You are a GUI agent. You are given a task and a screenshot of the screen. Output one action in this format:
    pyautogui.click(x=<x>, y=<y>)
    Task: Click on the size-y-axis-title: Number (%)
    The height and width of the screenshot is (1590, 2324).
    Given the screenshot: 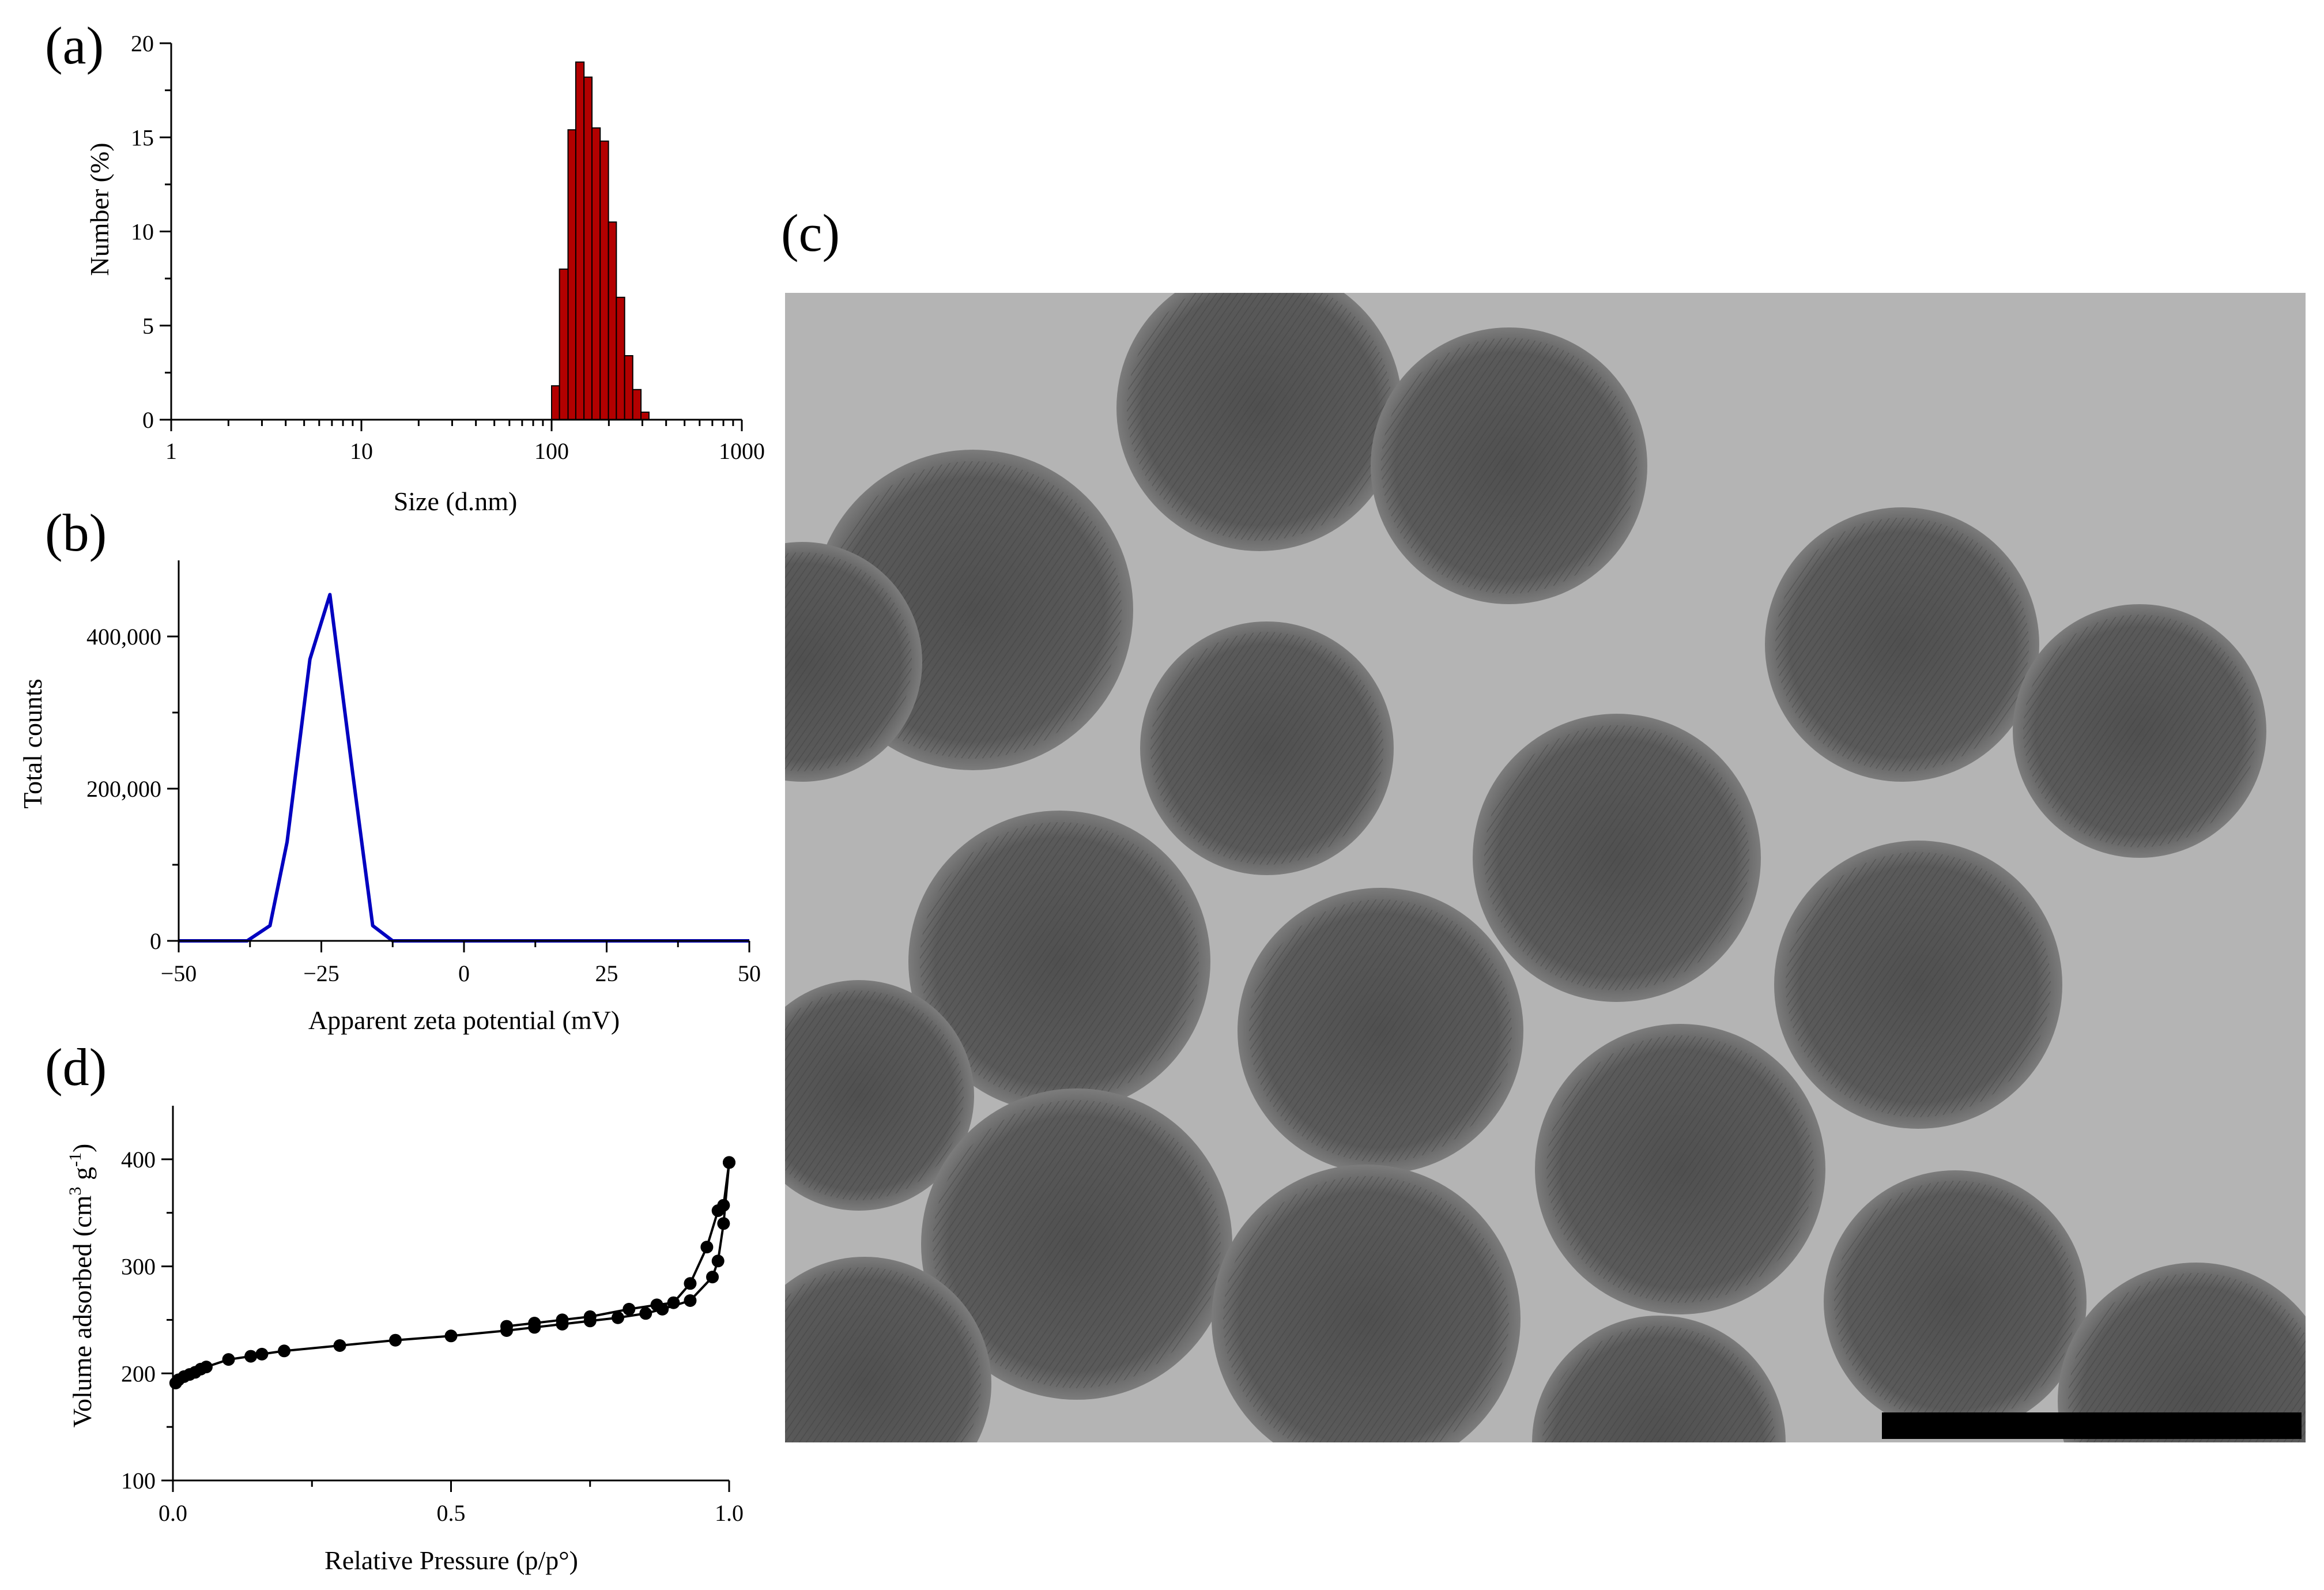 What is the action you would take?
    pyautogui.click(x=99, y=209)
    